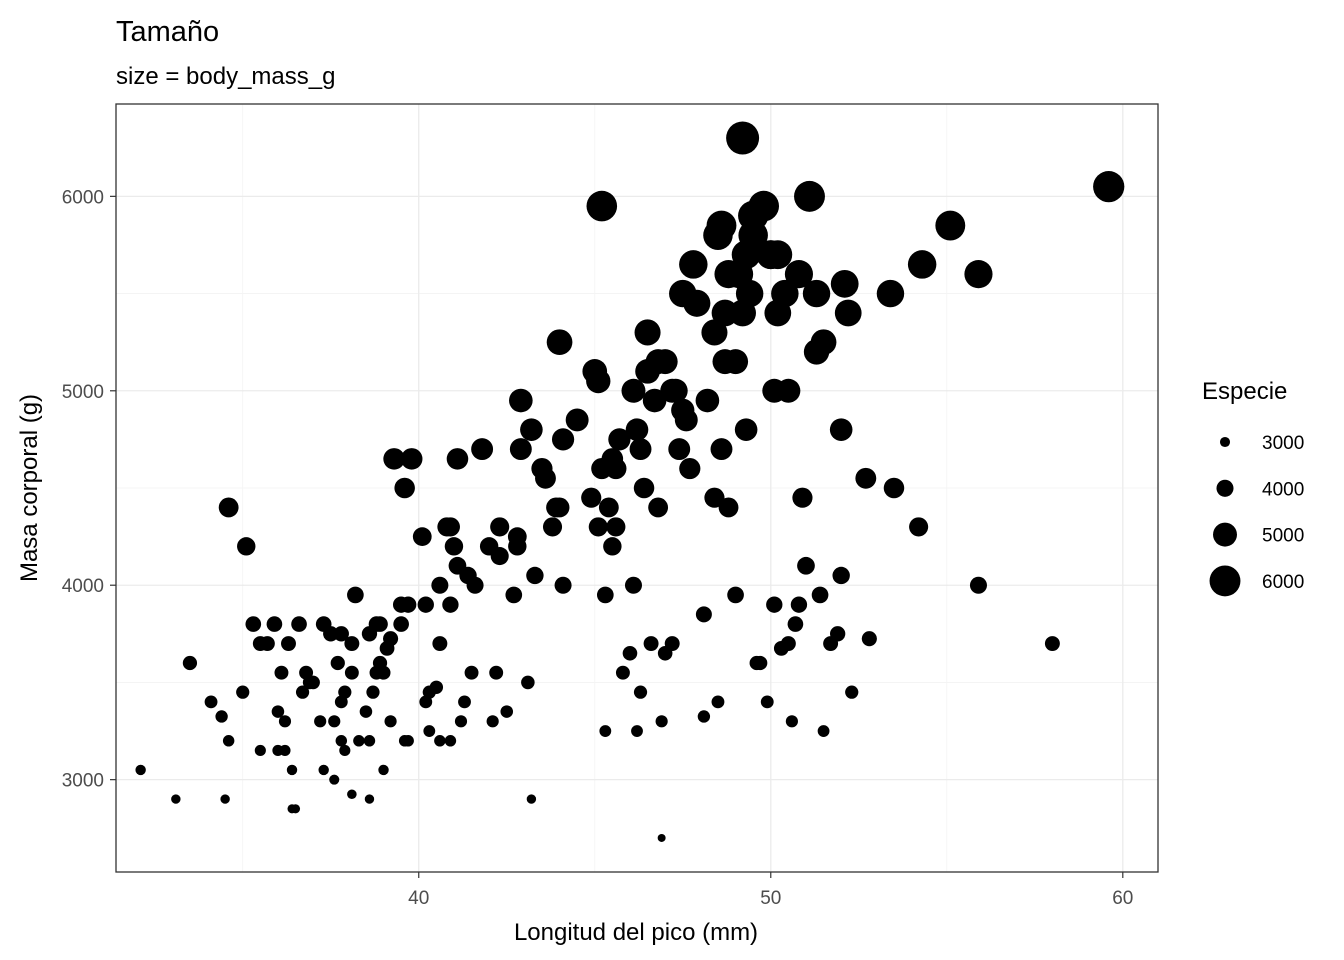 This screenshot has height=960, width=1344. Describe the element at coordinates (225, 76) in the screenshot. I see `chart-subtitle: size = body_mass_g` at that location.